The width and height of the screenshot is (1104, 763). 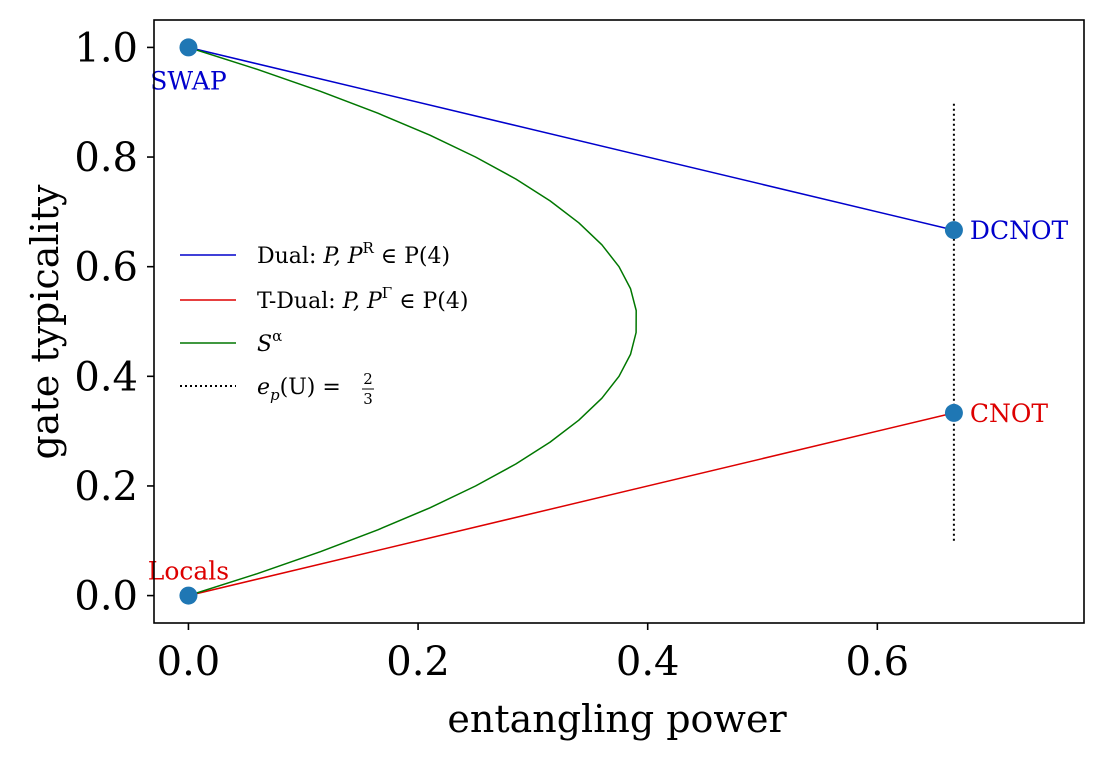 What do you see at coordinates (106, 48) in the screenshot?
I see `y-tick-label: 1.0` at bounding box center [106, 48].